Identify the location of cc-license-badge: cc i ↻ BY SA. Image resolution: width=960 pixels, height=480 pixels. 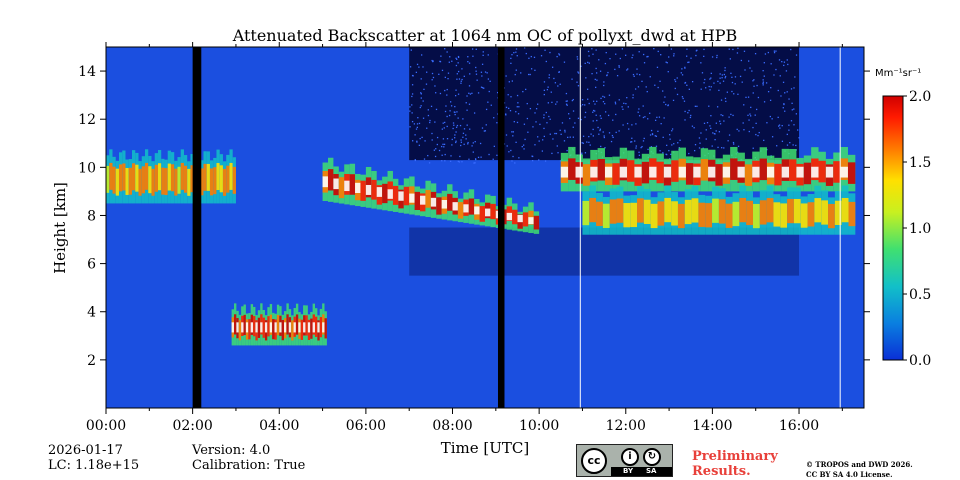
(624, 460).